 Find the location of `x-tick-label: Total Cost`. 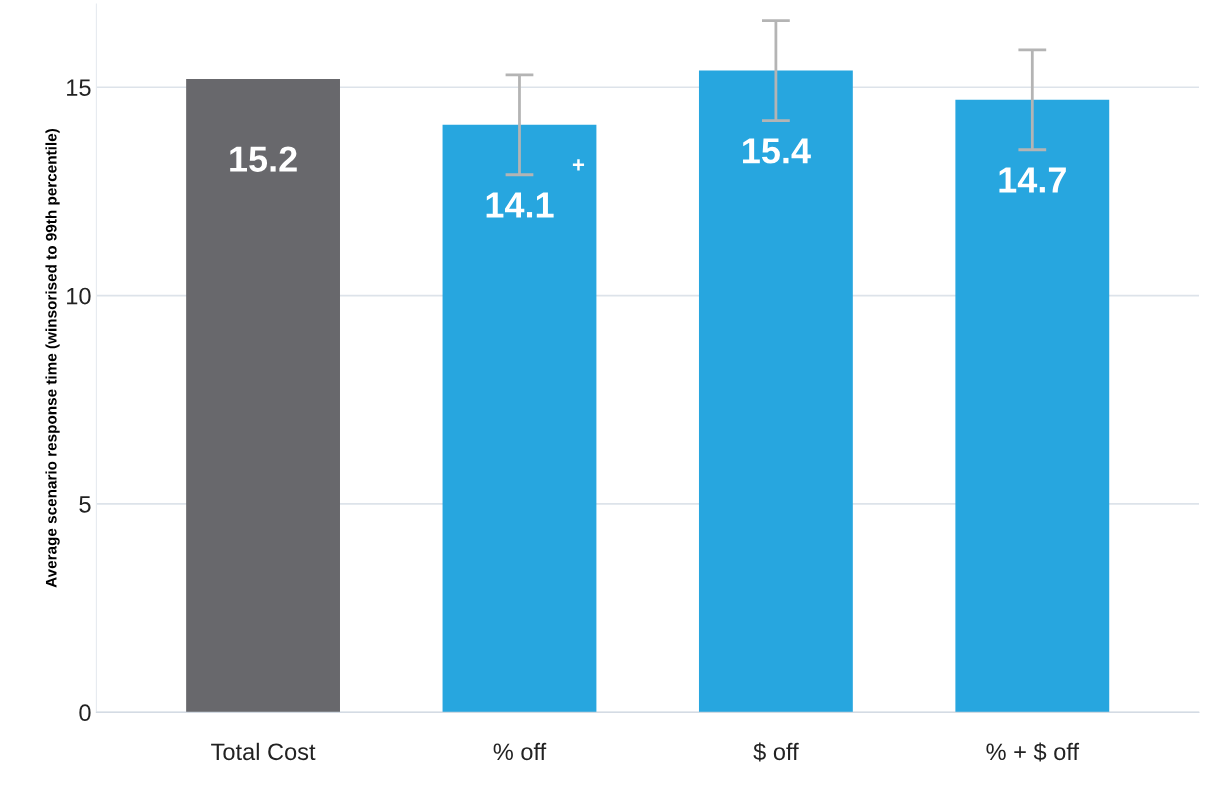

x-tick-label: Total Cost is located at coordinates (263, 751).